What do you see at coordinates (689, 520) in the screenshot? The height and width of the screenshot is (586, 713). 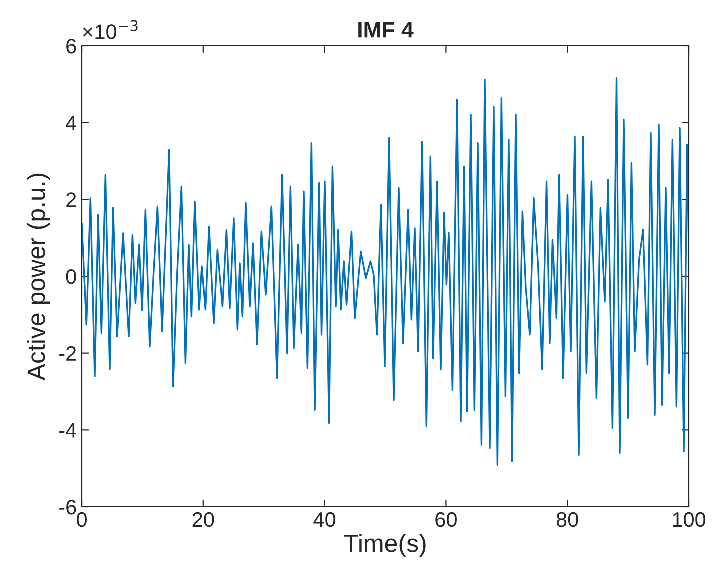 I see `x-tick-label: 100` at bounding box center [689, 520].